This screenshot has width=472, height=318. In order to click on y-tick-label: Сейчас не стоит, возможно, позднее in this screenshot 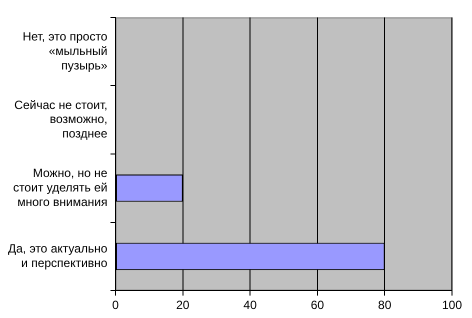, I will do `click(61, 119)`.